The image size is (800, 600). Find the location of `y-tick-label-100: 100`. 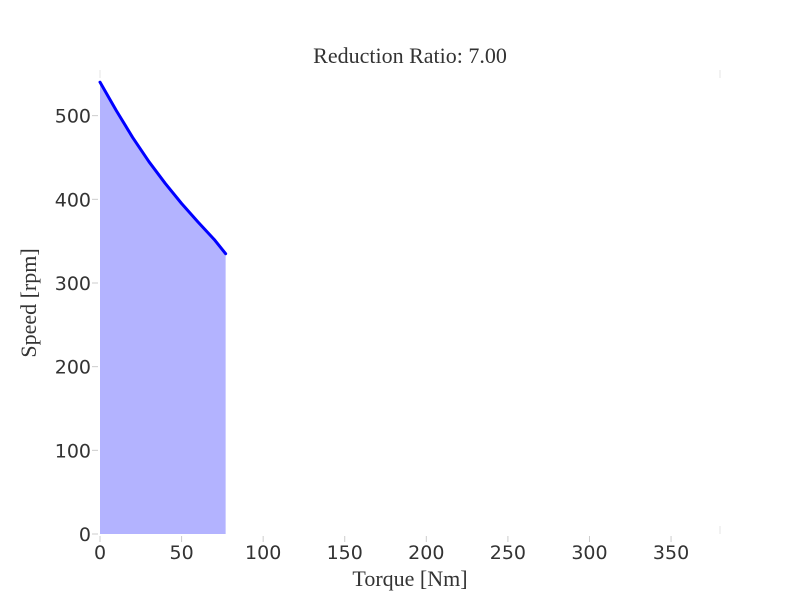

y-tick-label-100: 100 is located at coordinates (73, 451).